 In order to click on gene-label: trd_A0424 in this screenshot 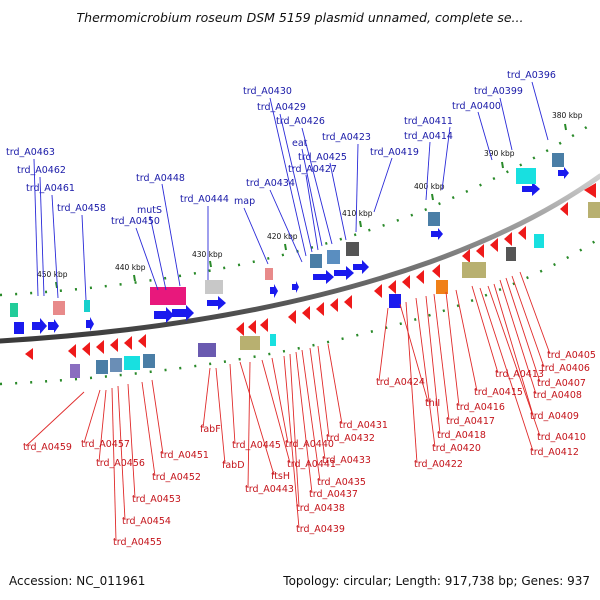, I will do `click(400, 382)`.